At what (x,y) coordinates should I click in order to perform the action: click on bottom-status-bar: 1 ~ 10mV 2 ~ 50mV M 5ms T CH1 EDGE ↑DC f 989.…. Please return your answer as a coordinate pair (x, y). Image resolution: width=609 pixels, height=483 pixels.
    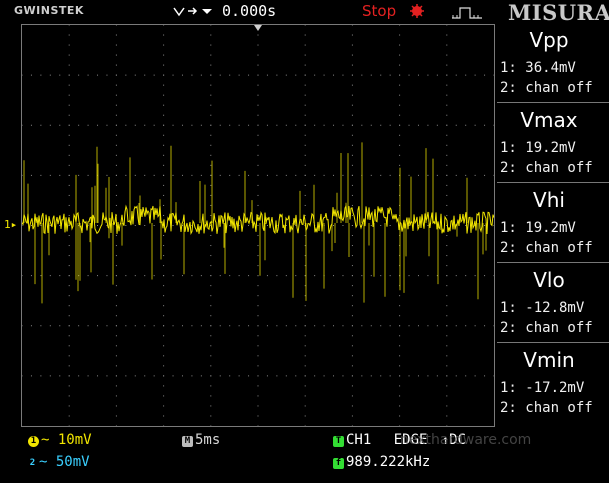
    Looking at the image, I should click on (304, 455).